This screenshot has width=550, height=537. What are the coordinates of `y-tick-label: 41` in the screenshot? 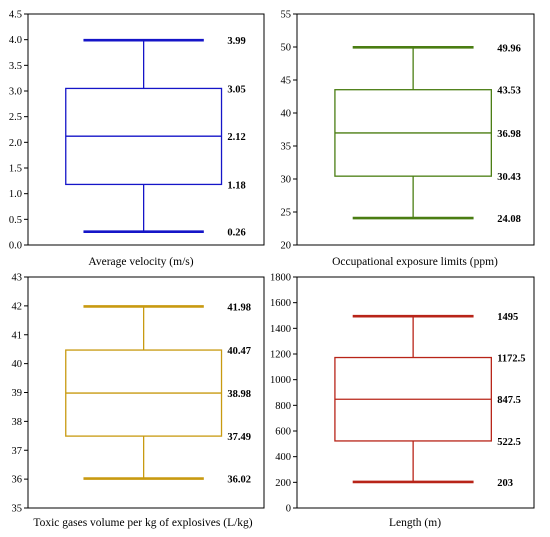 It's located at (17, 335).